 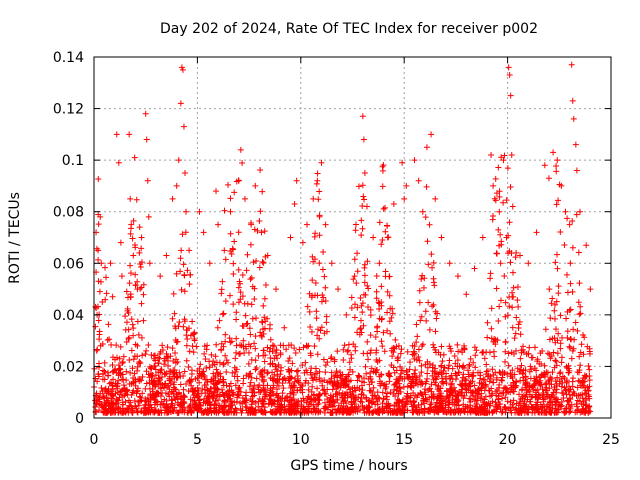 I want to click on y-tick-label: 0.14, so click(x=68, y=58).